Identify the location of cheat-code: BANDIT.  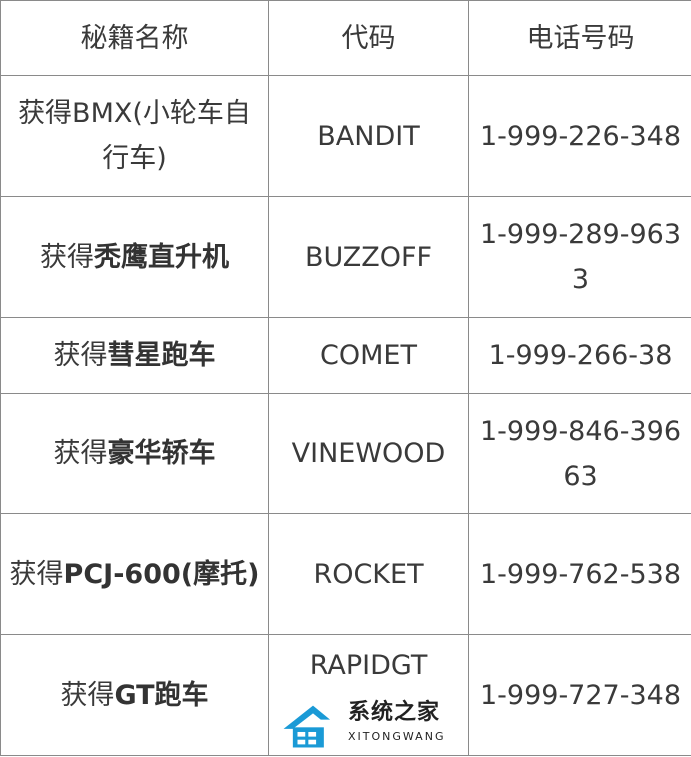
(368, 136).